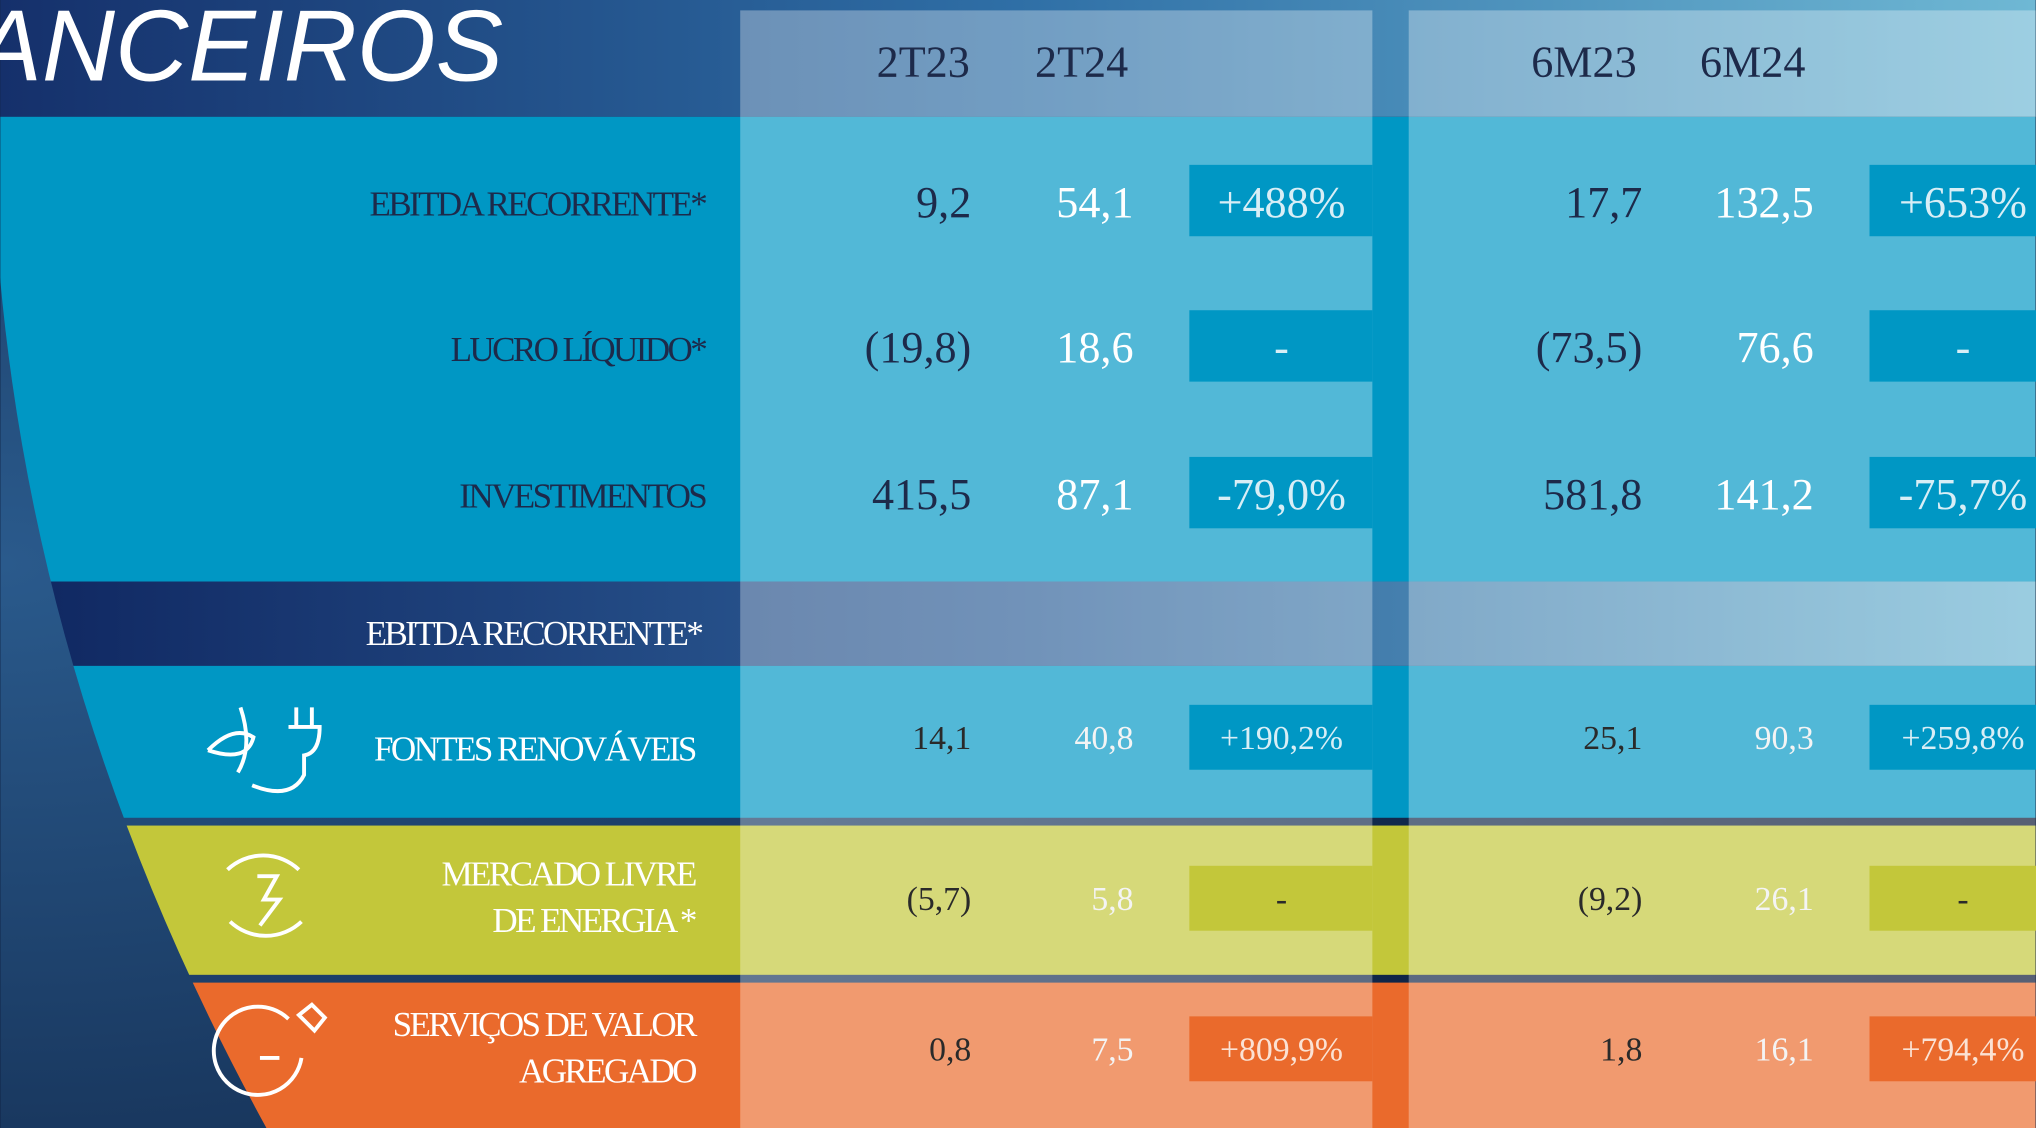 This screenshot has width=2036, height=1128. I want to click on cell: +488%, so click(1282, 202).